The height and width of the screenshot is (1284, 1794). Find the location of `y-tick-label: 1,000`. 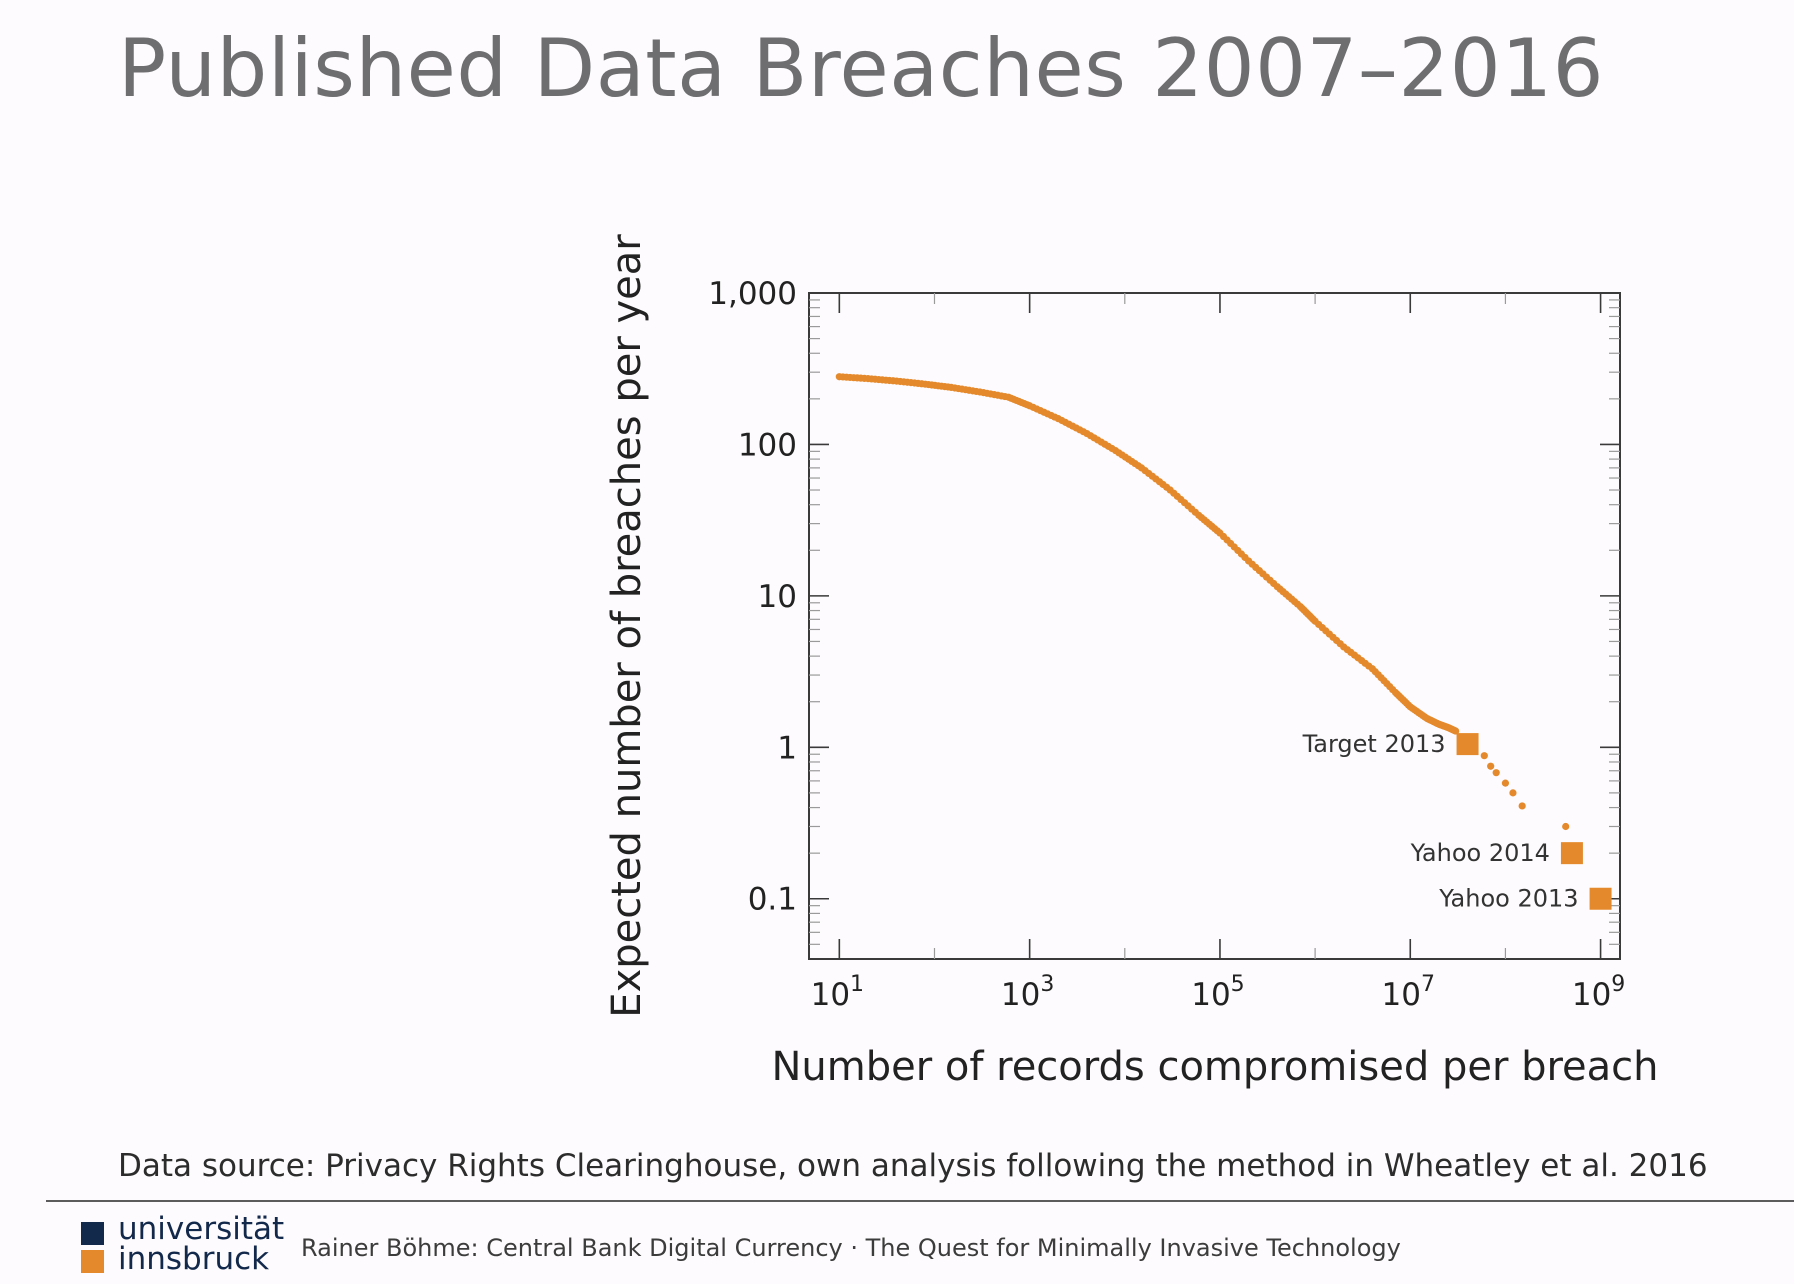

y-tick-label: 1,000 is located at coordinates (752, 294).